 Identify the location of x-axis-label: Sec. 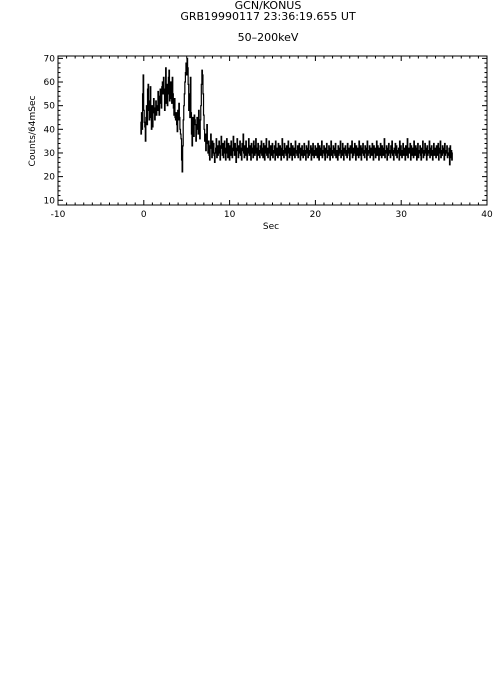
(271, 227).